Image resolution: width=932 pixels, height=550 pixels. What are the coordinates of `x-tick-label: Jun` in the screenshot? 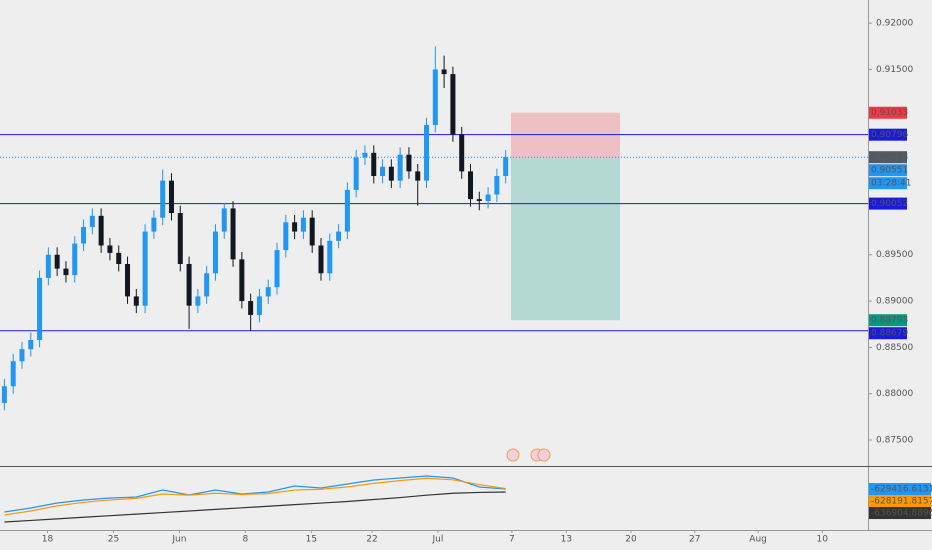 It's located at (178, 540).